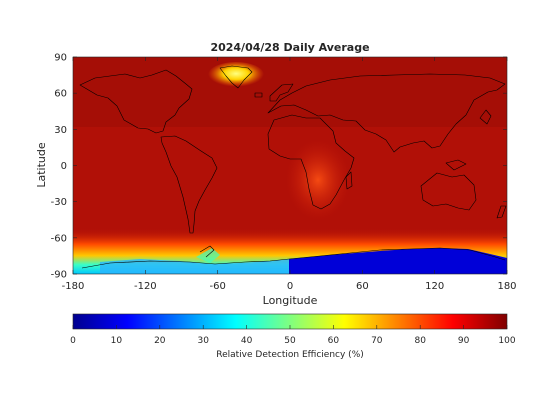  I want to click on colorbar-tick-label: 50, so click(290, 341).